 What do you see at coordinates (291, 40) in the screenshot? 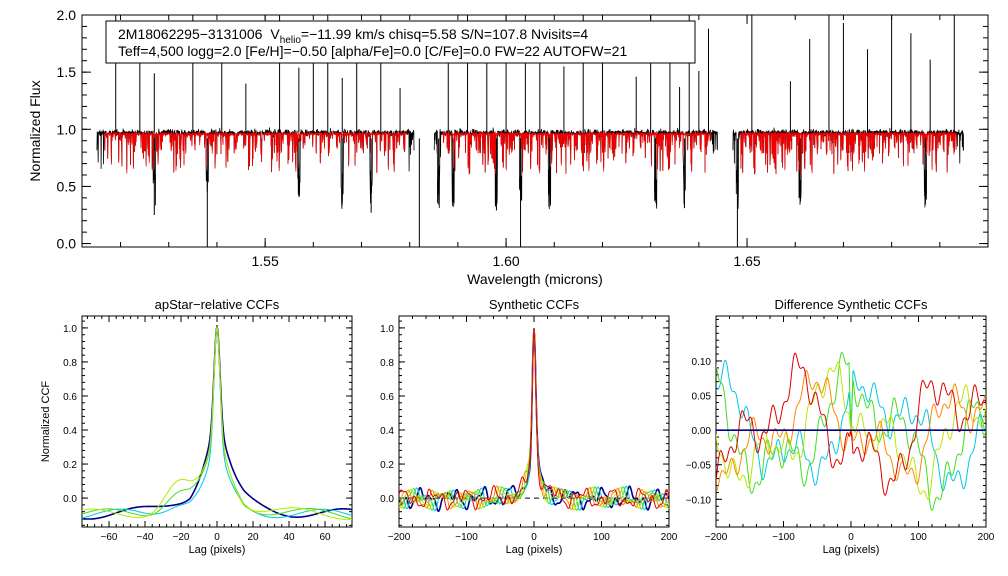
I see `info-v-subscript: helio` at bounding box center [291, 40].